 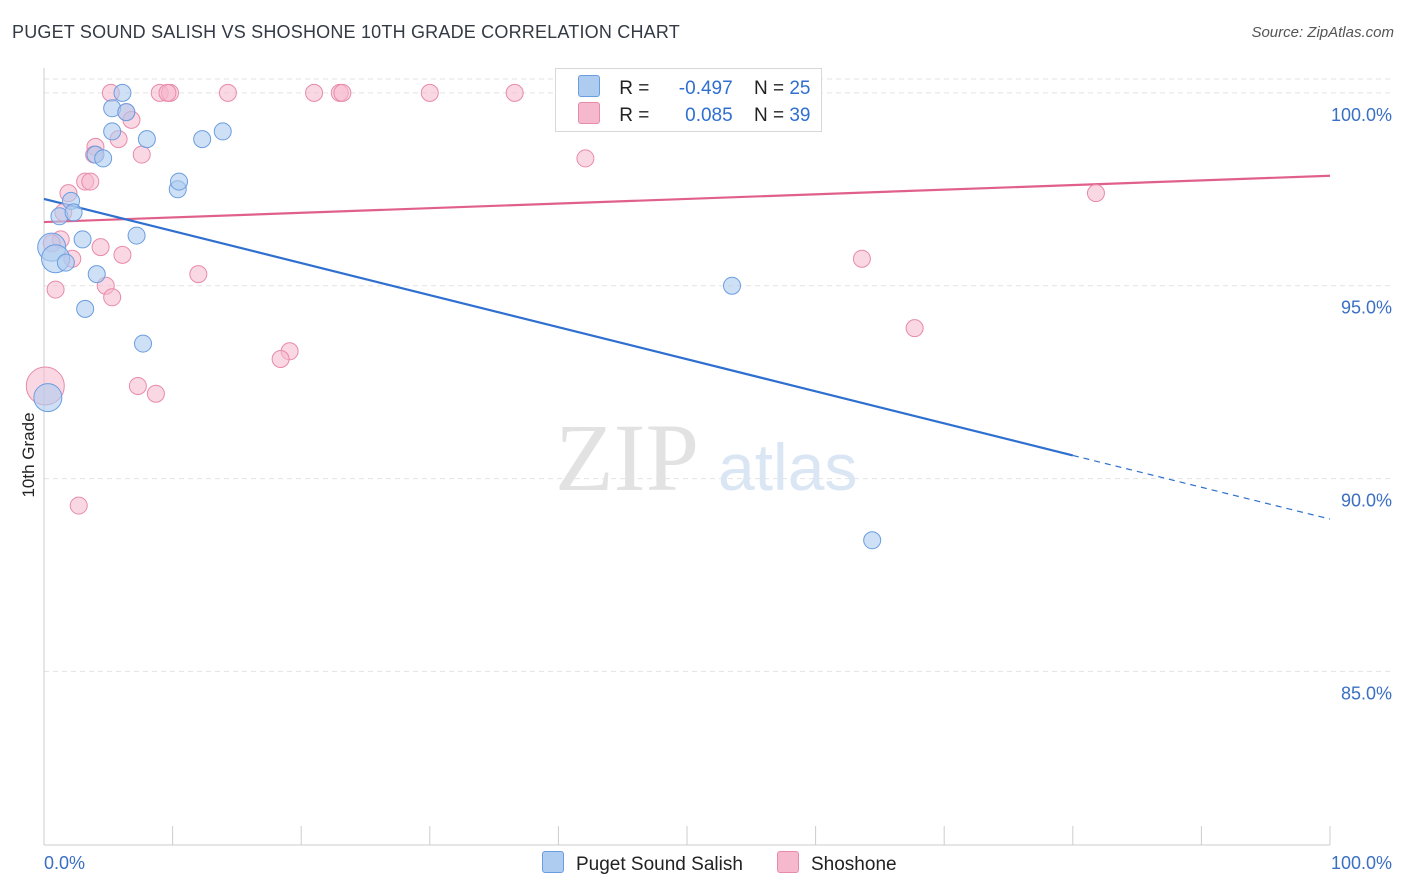 What do you see at coordinates (1361, 863) in the screenshot?
I see `x-tick-label: 100.0%` at bounding box center [1361, 863].